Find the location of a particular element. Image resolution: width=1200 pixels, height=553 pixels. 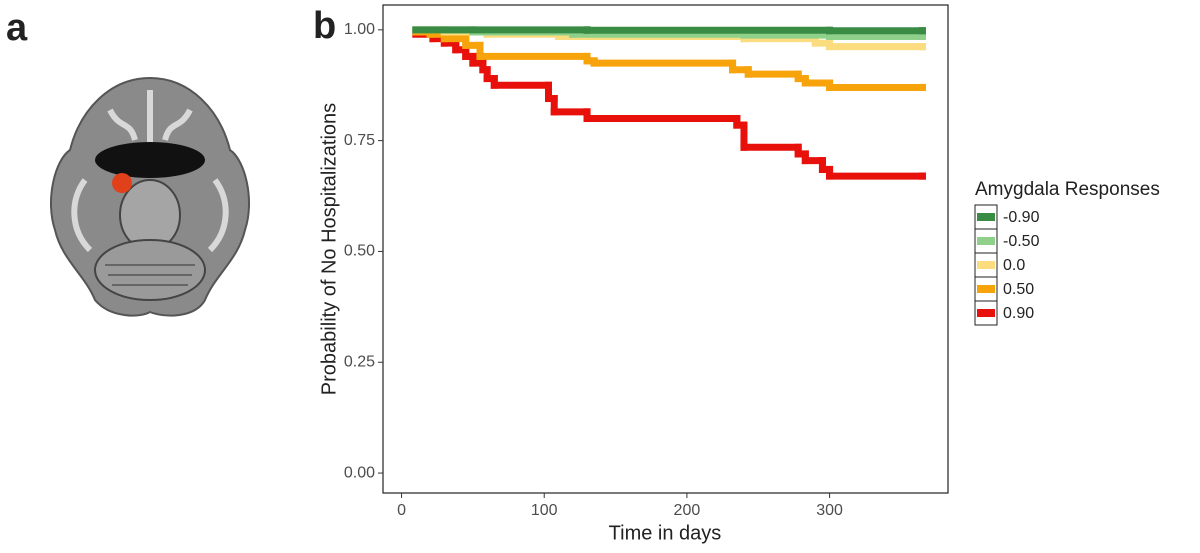

legend-label: -0.50 is located at coordinates (1021, 241).